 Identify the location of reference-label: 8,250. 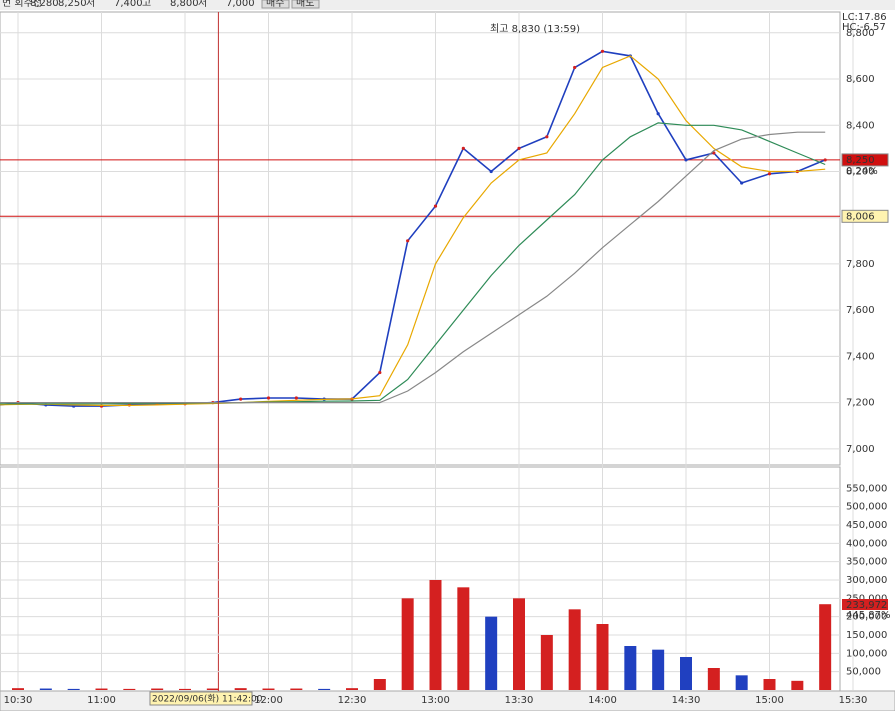
(860, 160).